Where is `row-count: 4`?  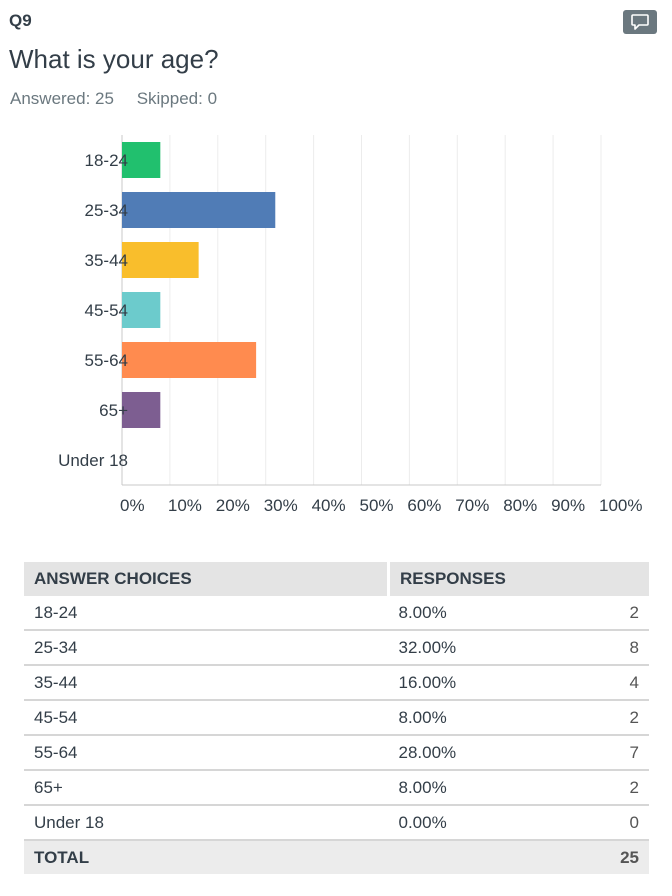
row-count: 4 is located at coordinates (605, 683).